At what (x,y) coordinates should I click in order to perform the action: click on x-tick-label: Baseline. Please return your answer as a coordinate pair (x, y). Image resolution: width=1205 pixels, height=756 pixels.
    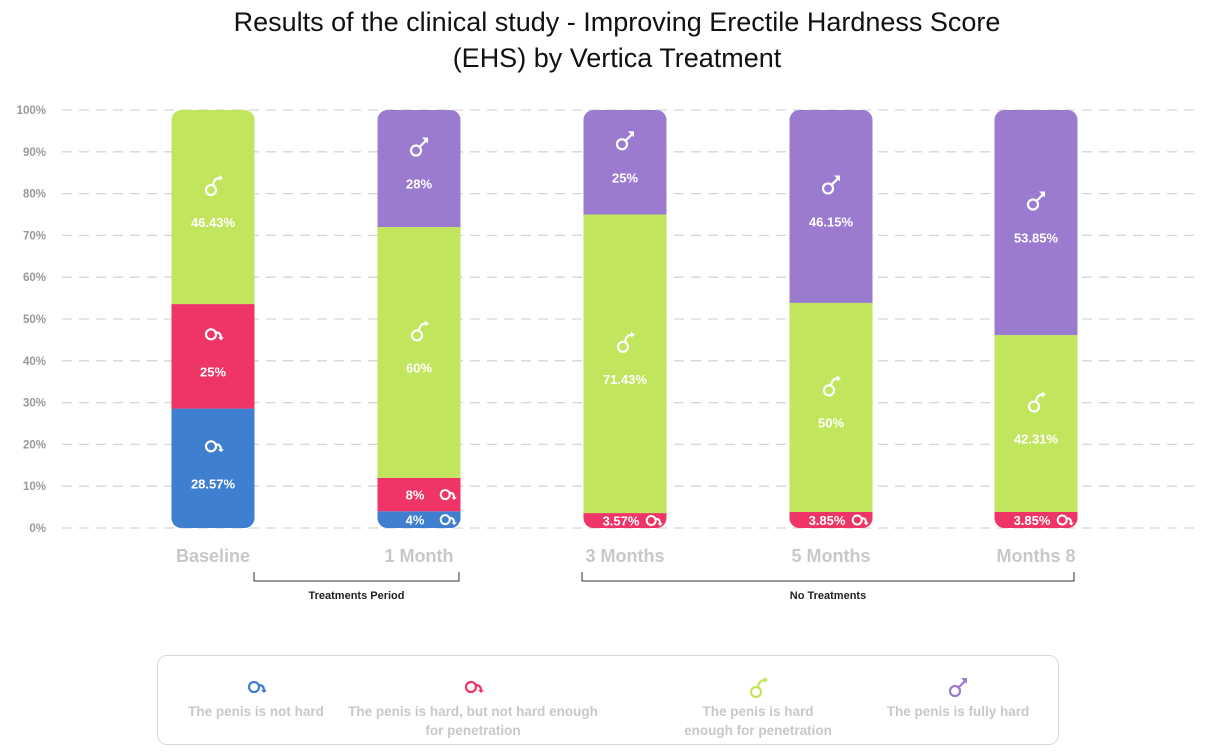
    Looking at the image, I should click on (213, 556).